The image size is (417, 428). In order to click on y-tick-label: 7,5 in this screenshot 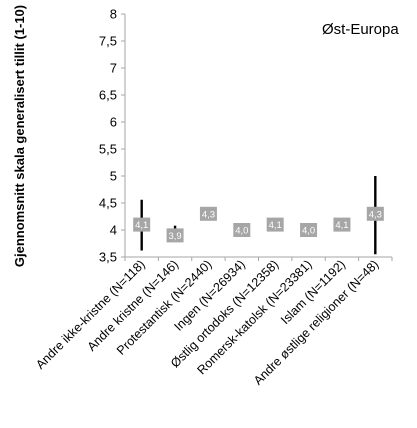, I will do `click(108, 41)`.